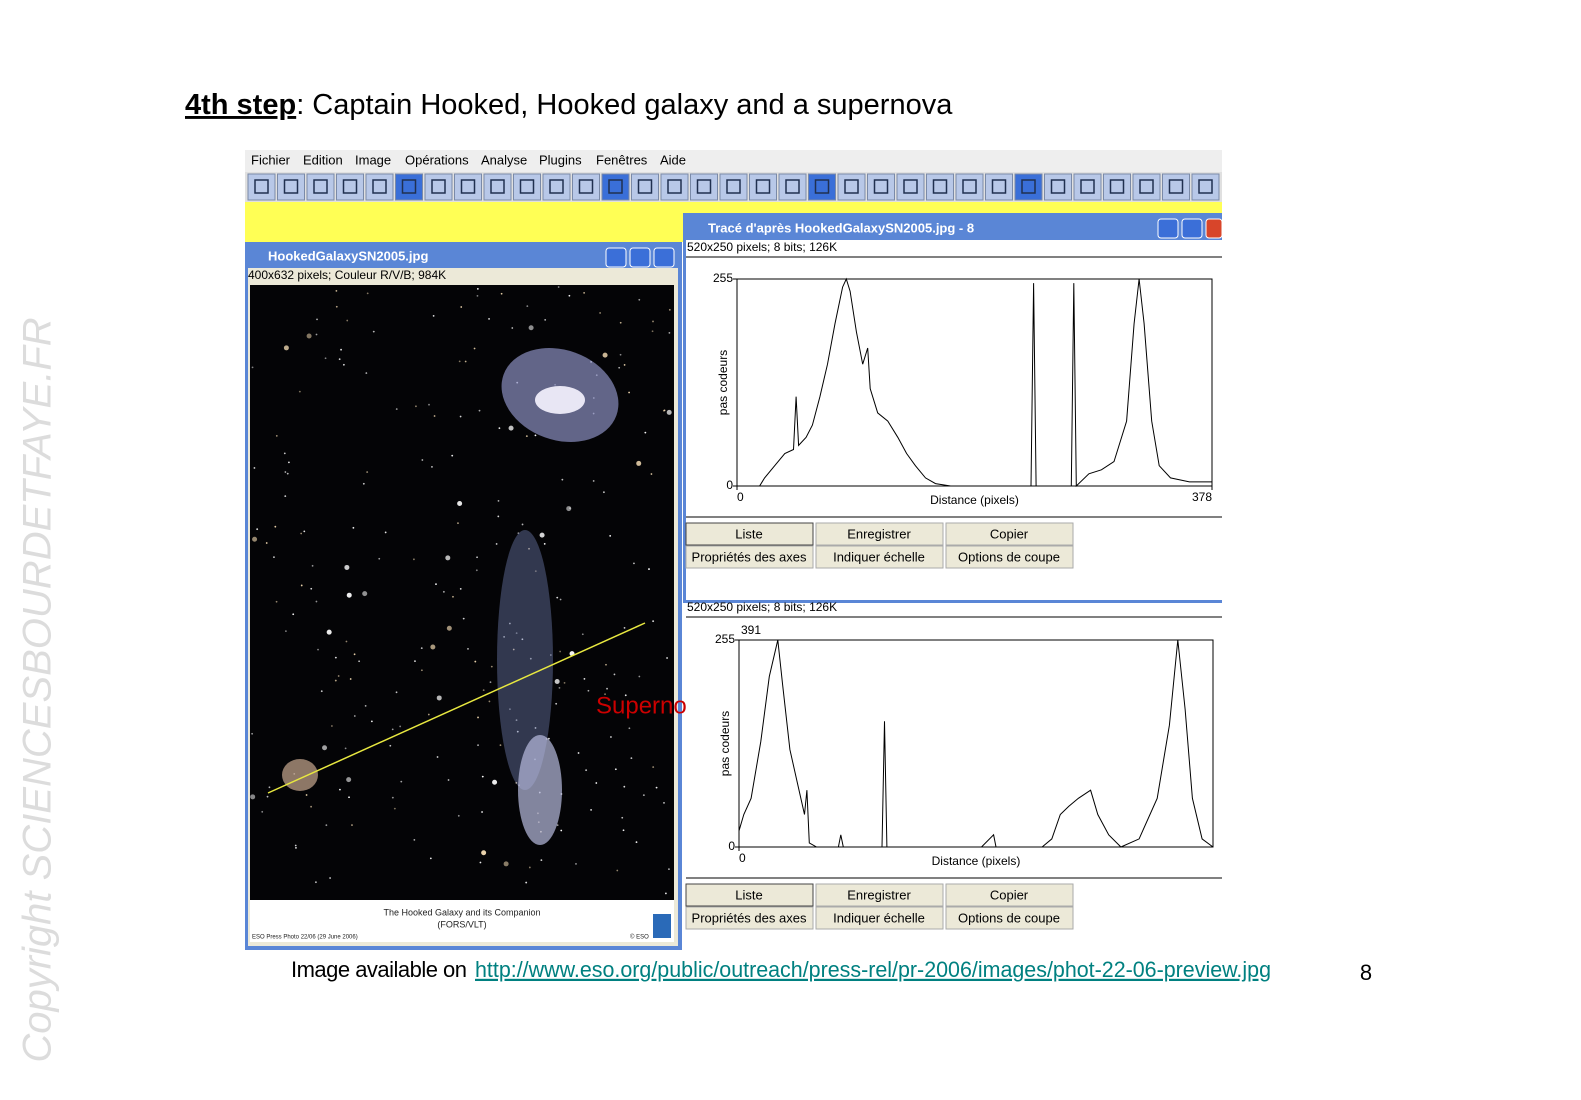 The height and width of the screenshot is (1100, 1581). I want to click on menu-item: Fenêtres, so click(622, 159).